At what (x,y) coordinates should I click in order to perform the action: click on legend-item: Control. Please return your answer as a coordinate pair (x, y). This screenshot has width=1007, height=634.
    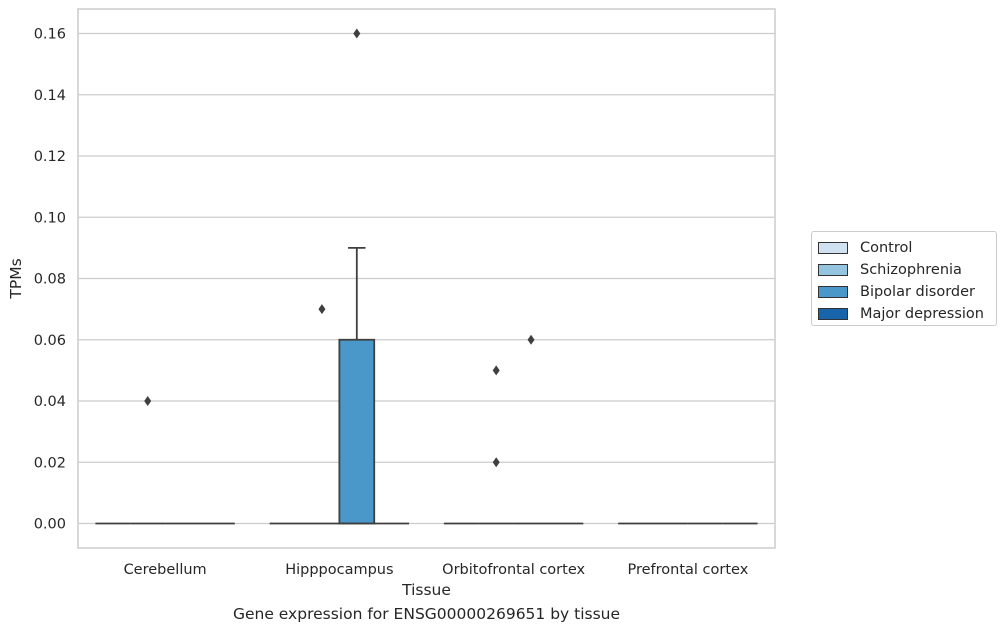
    Looking at the image, I should click on (907, 248).